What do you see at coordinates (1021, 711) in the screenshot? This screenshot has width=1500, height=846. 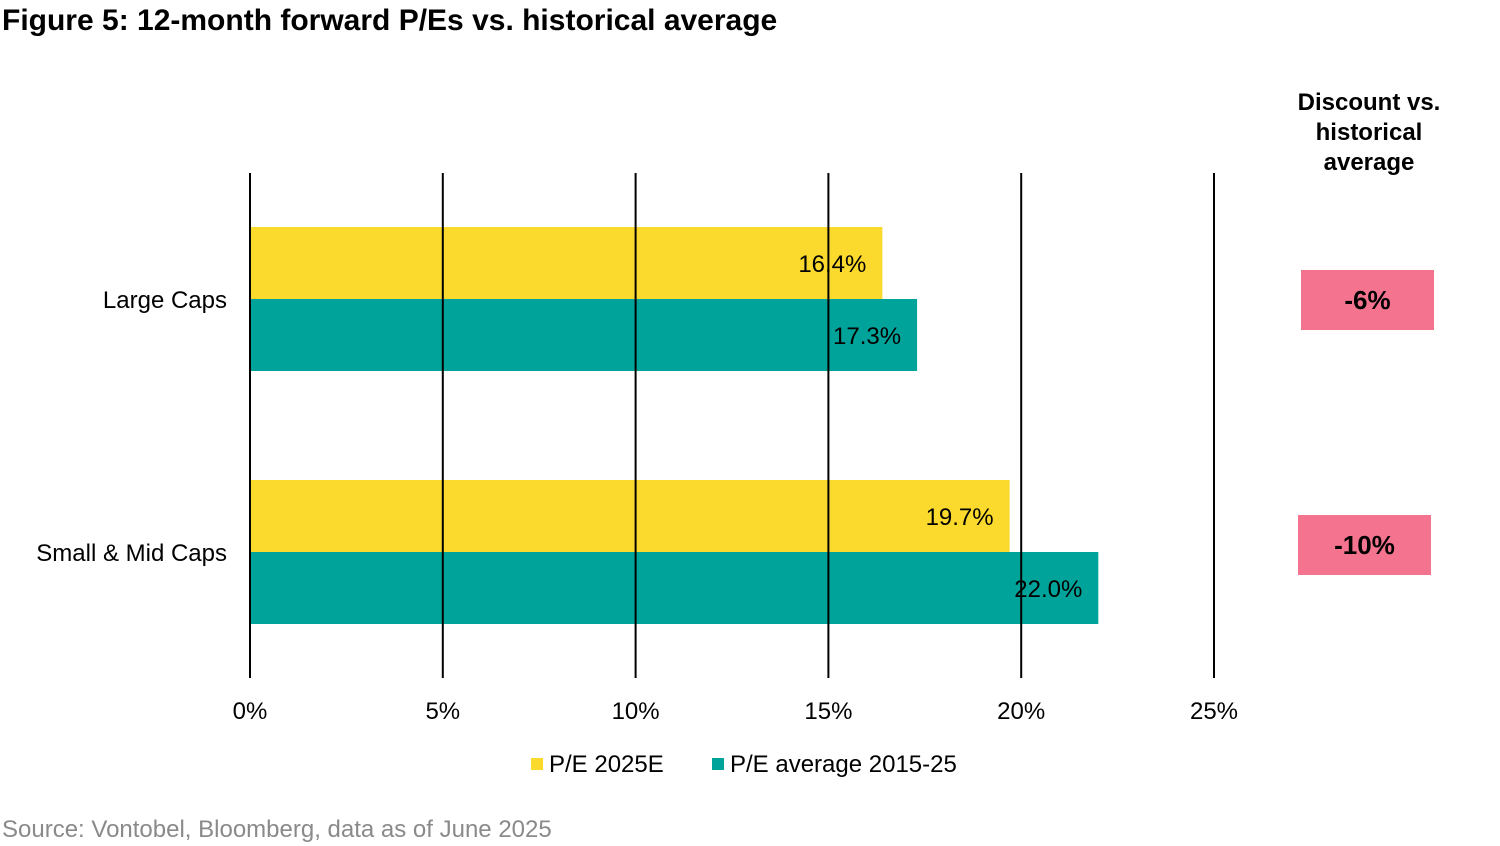 I see `x-tick-label: 20%` at bounding box center [1021, 711].